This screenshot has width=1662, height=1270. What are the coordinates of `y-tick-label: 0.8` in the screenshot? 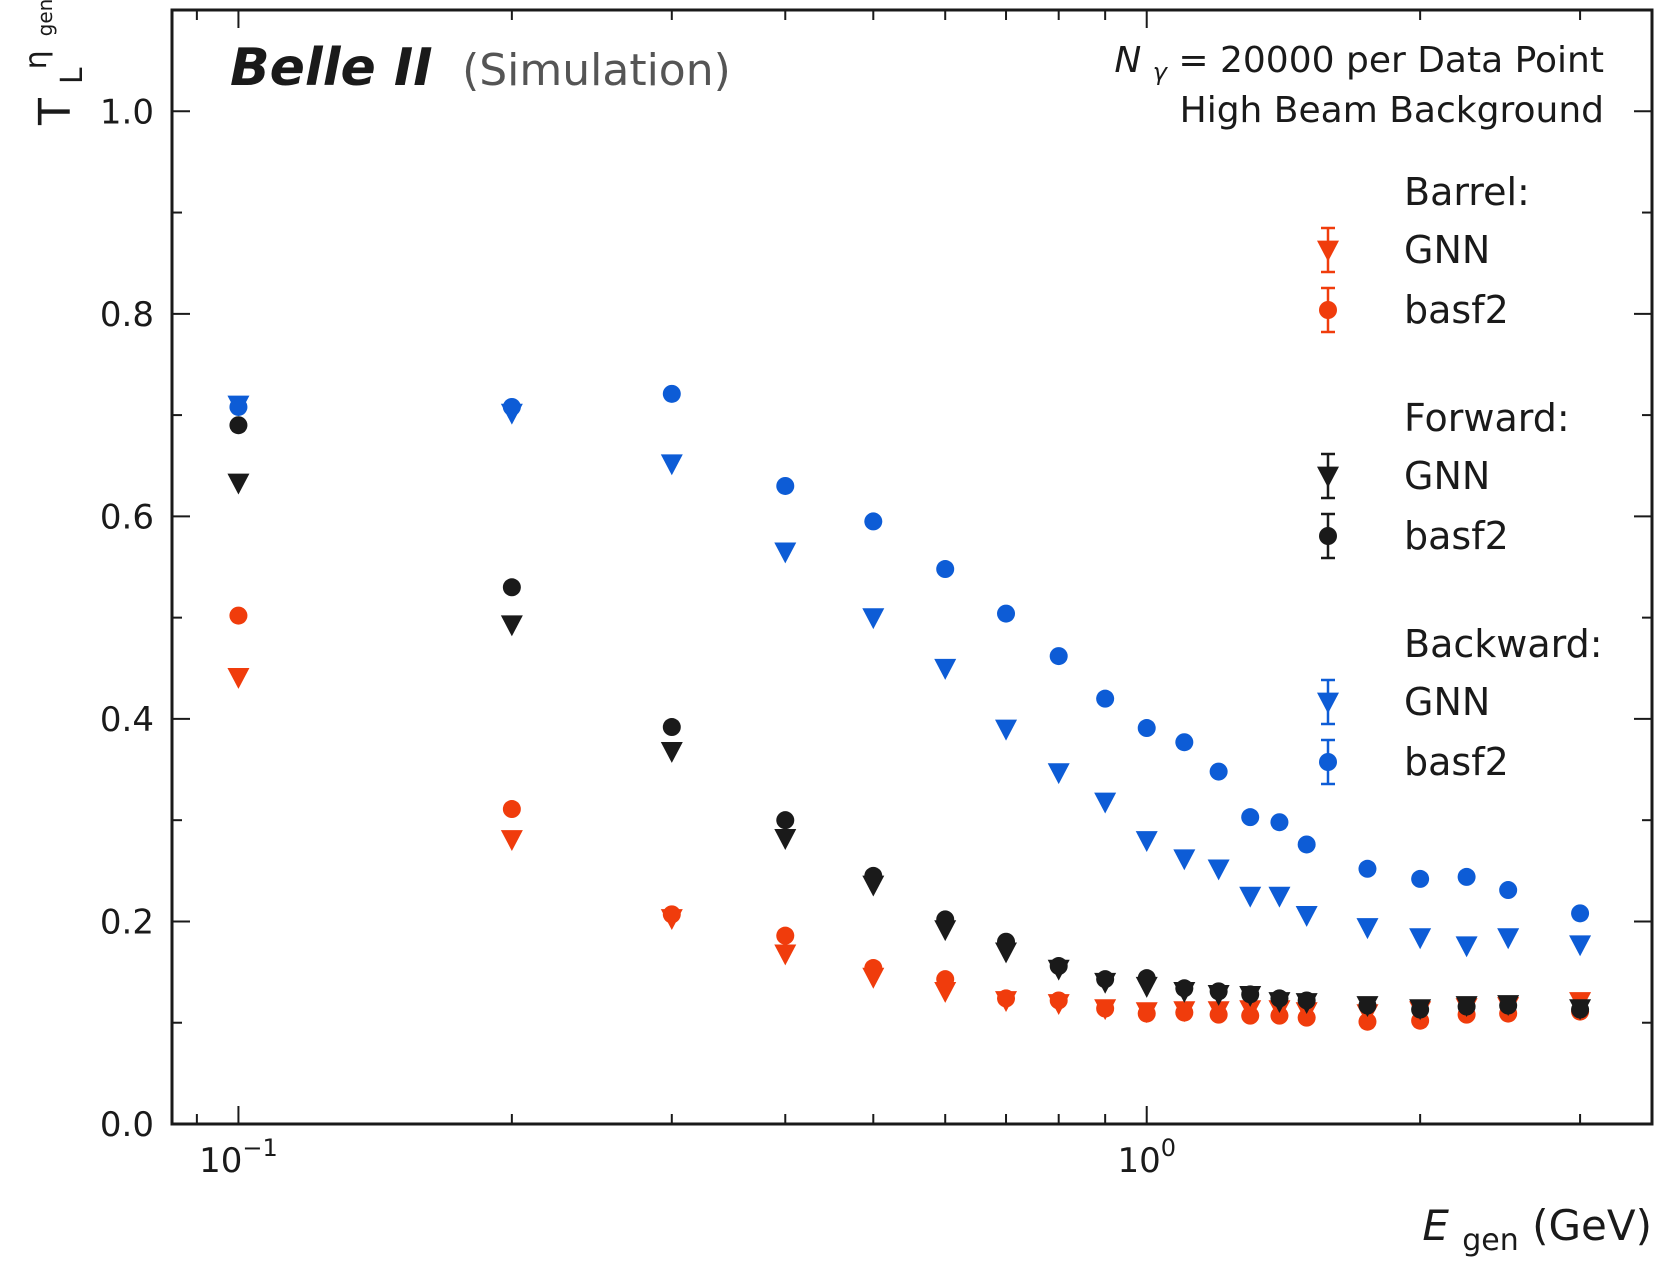 It's located at (127, 315).